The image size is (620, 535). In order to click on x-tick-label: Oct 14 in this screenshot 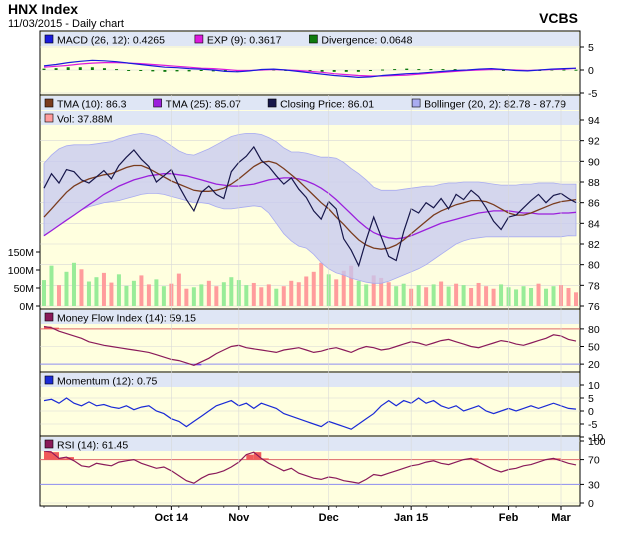, I will do `click(172, 518)`.